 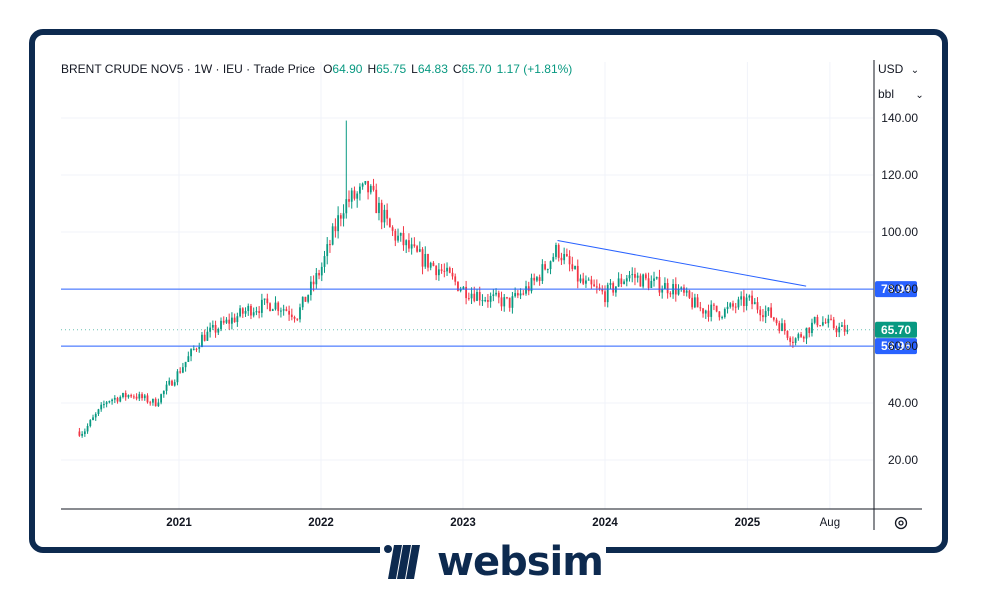 I want to click on websim-logo: websim, so click(x=493, y=562).